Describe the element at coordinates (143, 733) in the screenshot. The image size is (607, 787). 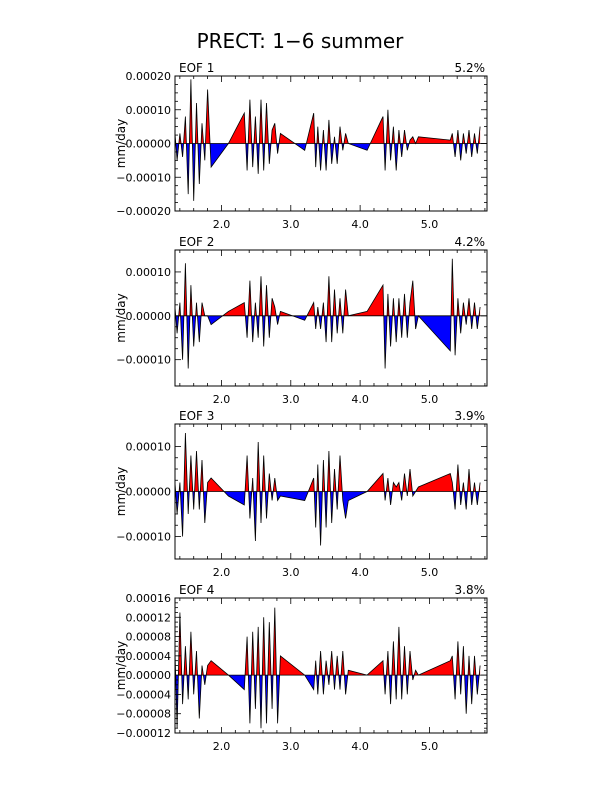
I see `y-tick-label: −0.00012` at that location.